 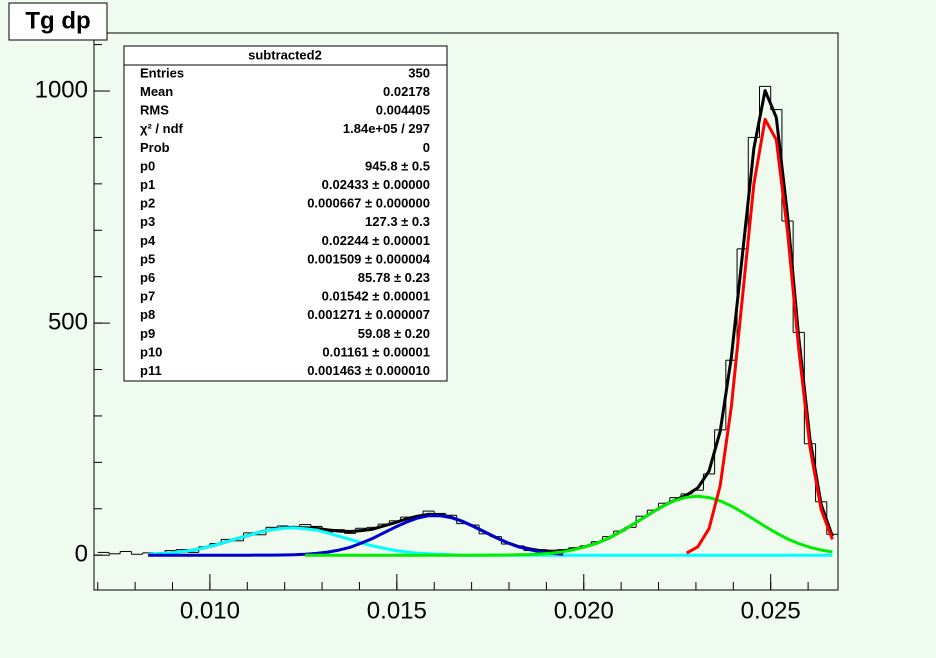 What do you see at coordinates (151, 370) in the screenshot?
I see `stats-label: p11` at bounding box center [151, 370].